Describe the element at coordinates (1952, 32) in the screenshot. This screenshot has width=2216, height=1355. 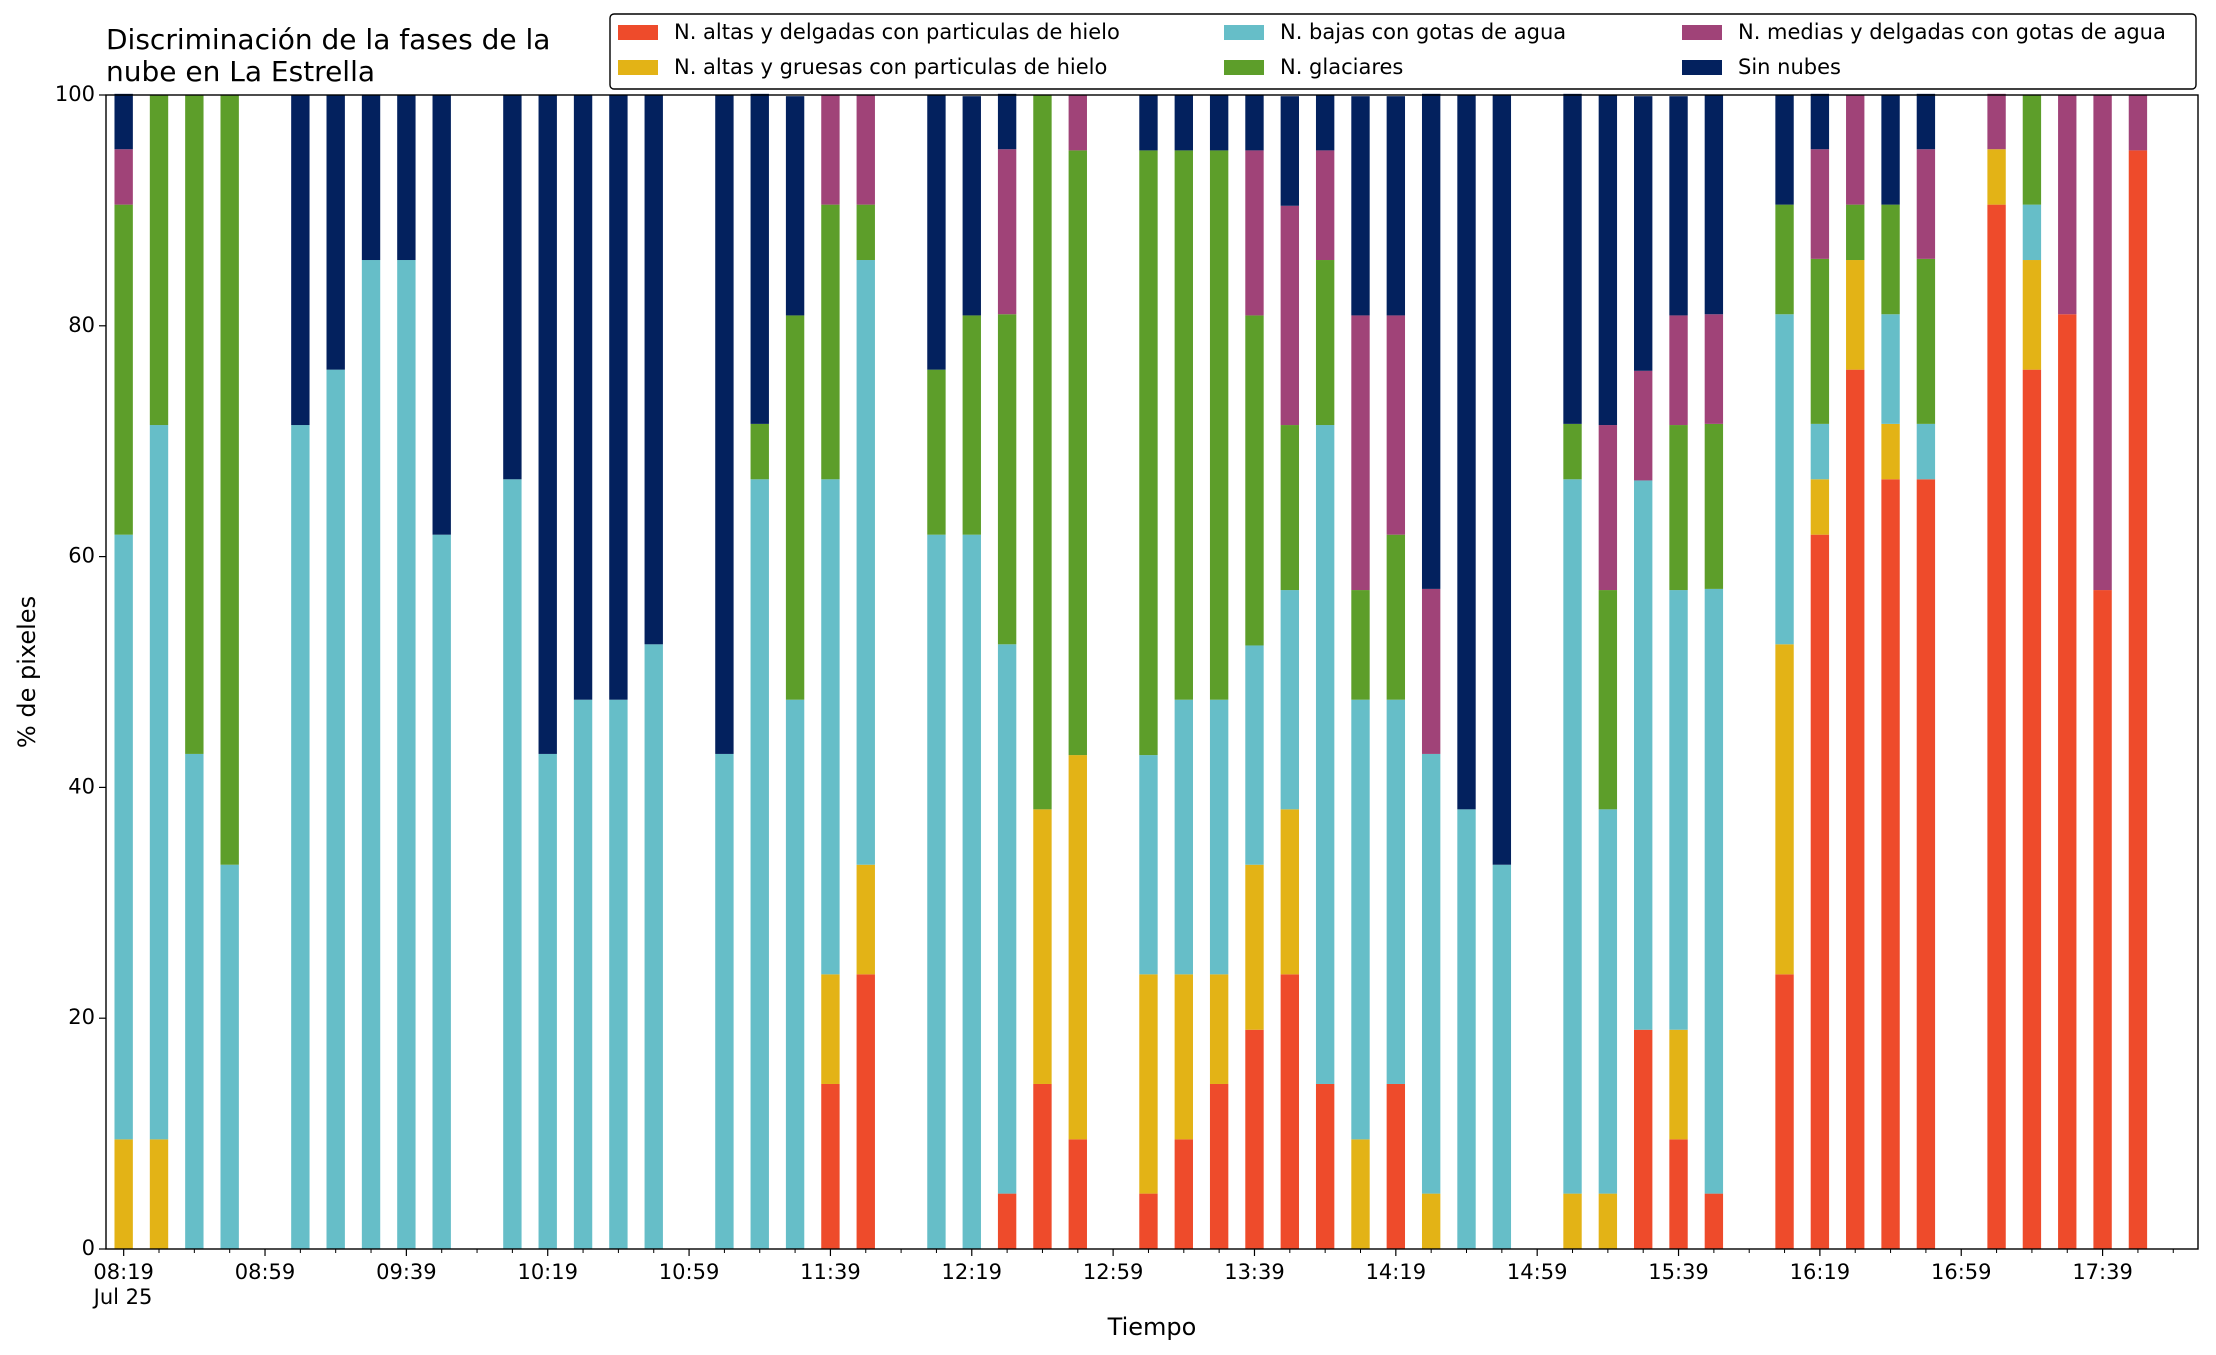
I see `legend-label: N. medias y delgadas con gotas de agua` at that location.